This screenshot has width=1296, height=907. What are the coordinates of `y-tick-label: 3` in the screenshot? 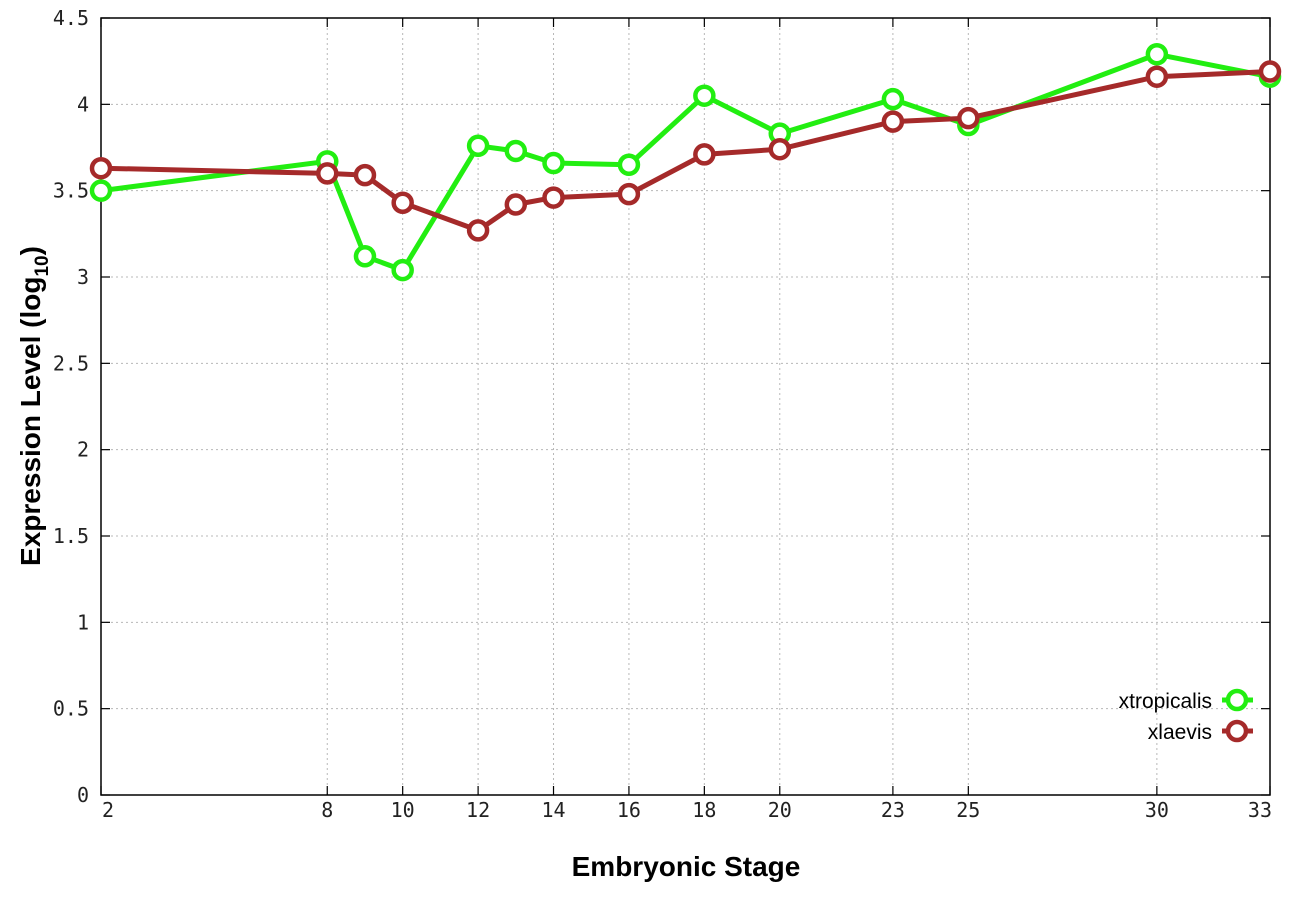 It's located at (83, 277).